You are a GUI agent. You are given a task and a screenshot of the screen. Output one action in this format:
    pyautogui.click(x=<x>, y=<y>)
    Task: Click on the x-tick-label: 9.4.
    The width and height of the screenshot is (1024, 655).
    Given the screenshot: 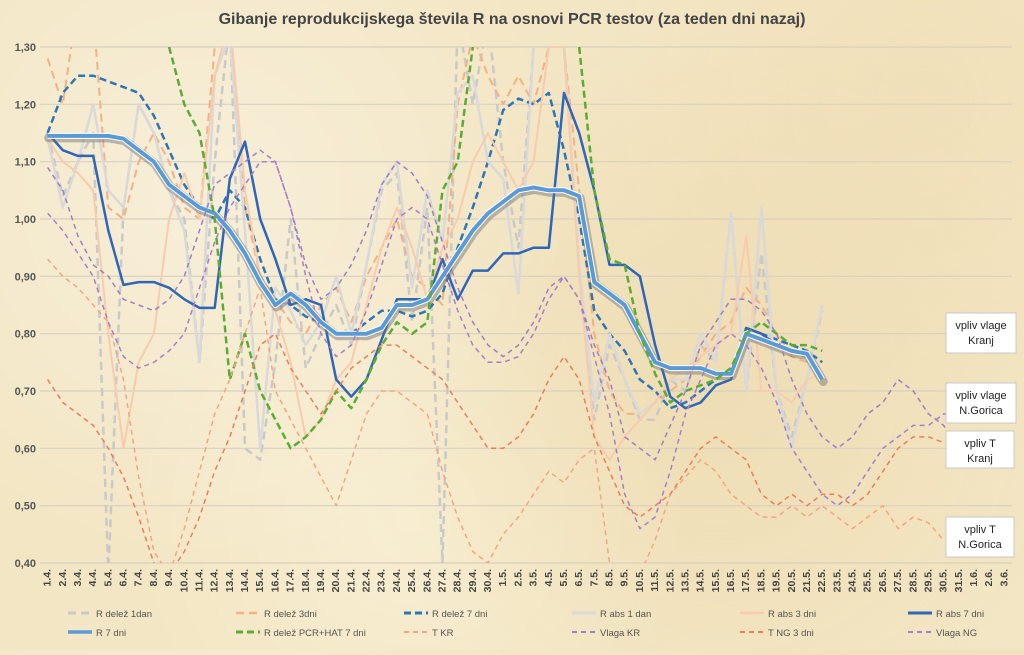 What is the action you would take?
    pyautogui.click(x=169, y=578)
    